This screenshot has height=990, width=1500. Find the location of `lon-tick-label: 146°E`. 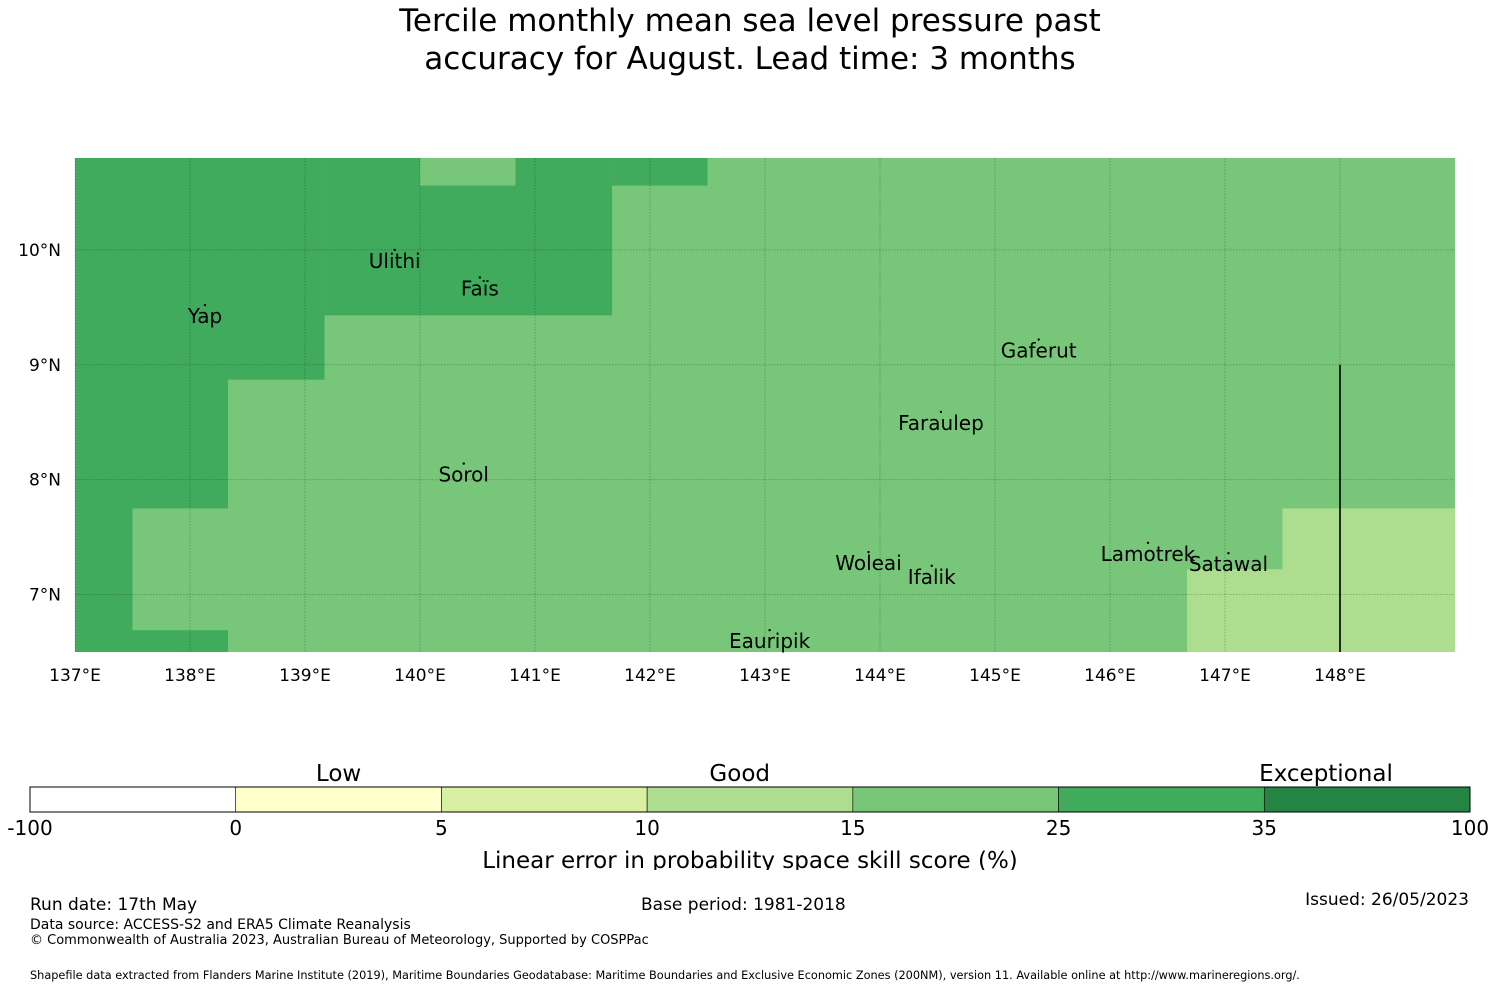

lon-tick-label: 146°E is located at coordinates (1110, 676).